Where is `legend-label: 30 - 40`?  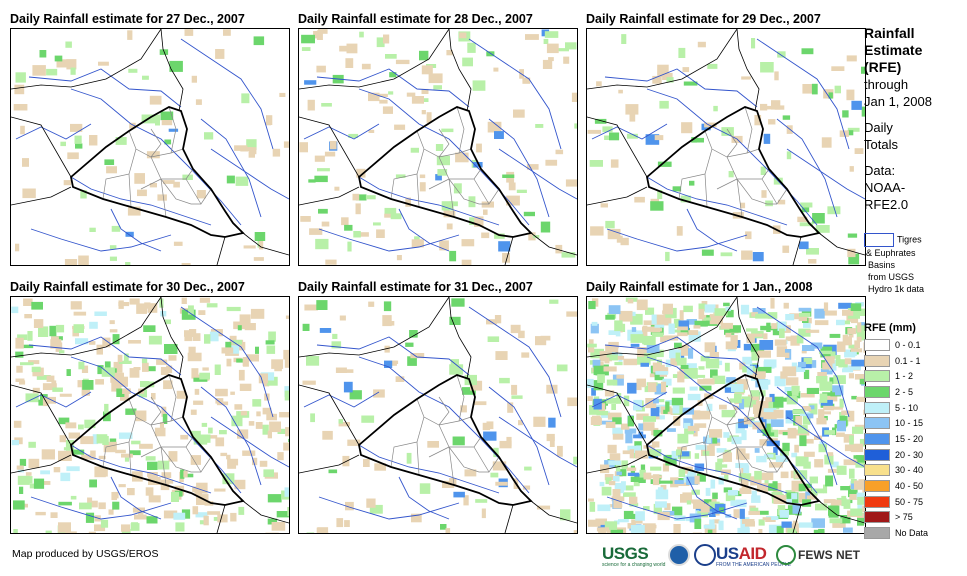 legend-label: 30 - 40 is located at coordinates (909, 470).